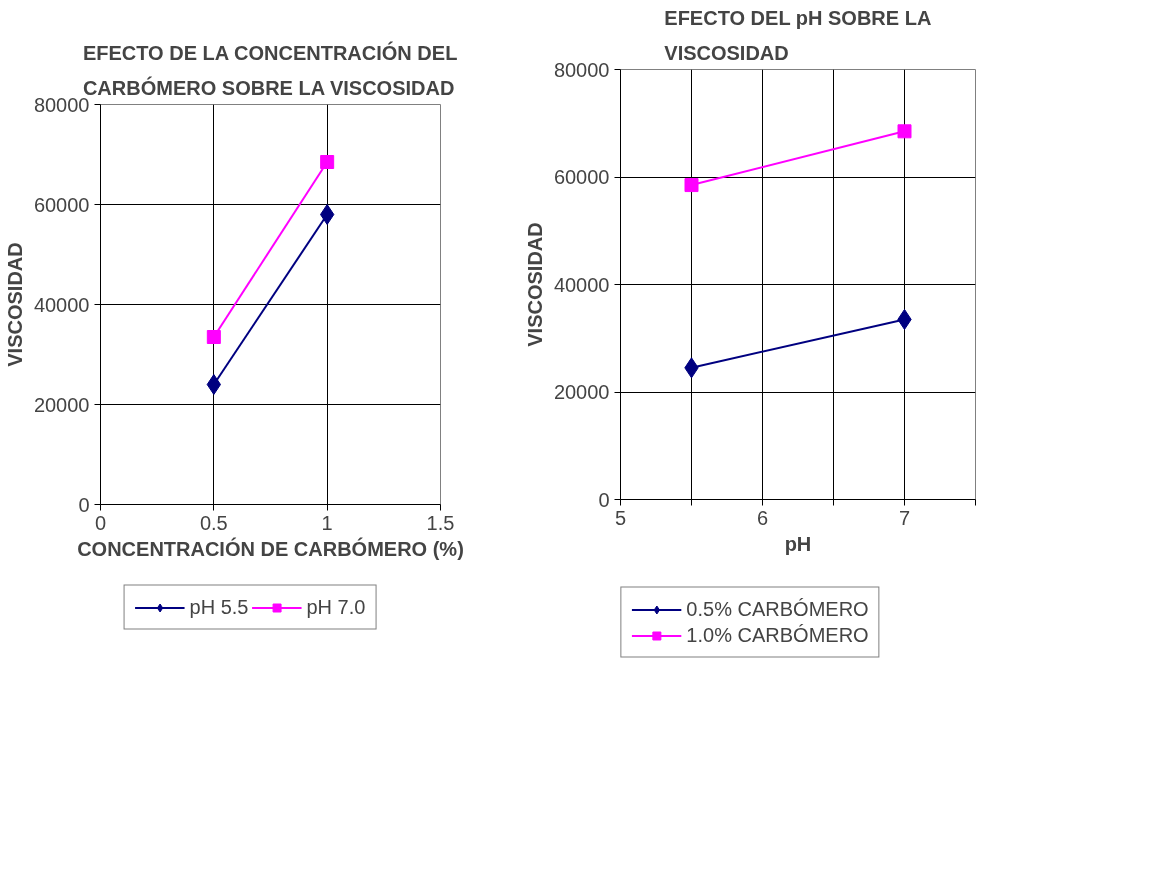 Image resolution: width=1175 pixels, height=873 pixels. I want to click on legend-label: pH 7.0, so click(336, 607).